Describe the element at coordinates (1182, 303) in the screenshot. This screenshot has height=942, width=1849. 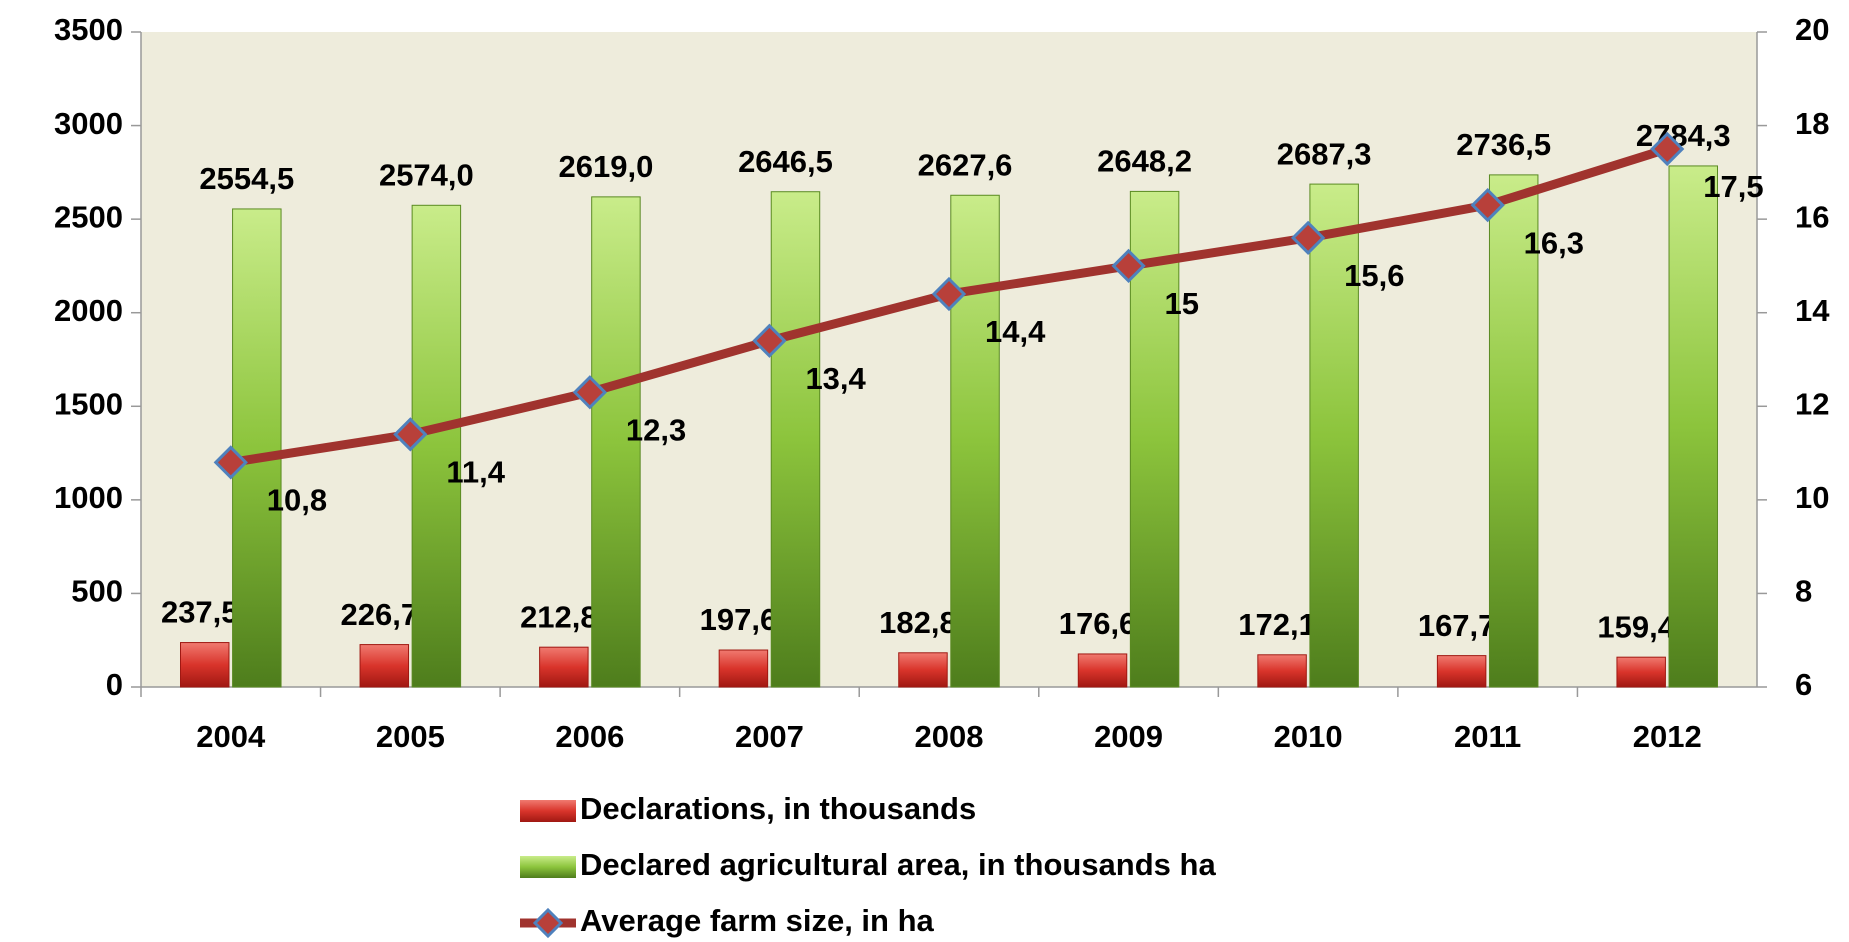
I see `data-label: 15` at that location.